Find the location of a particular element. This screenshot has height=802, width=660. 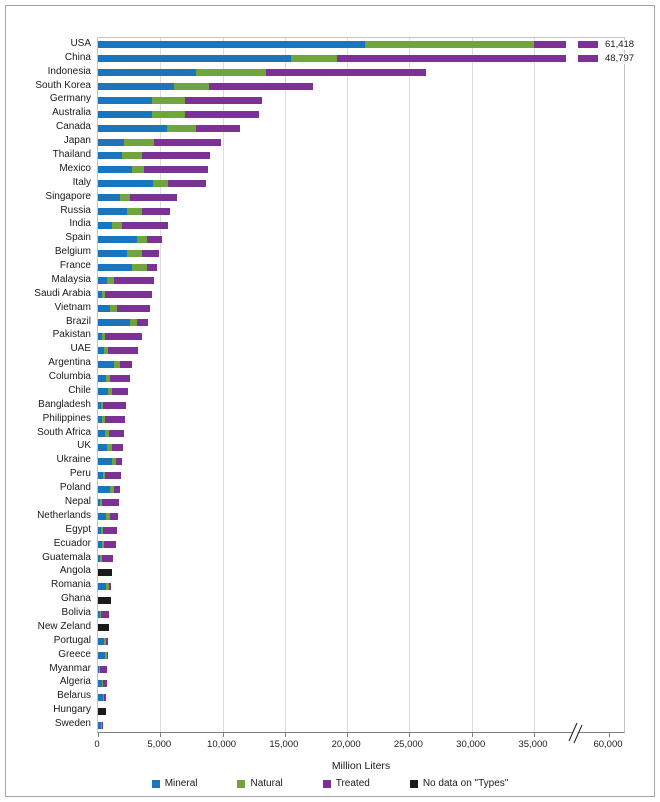

y-axis-label: Mexico is located at coordinates (75, 168).